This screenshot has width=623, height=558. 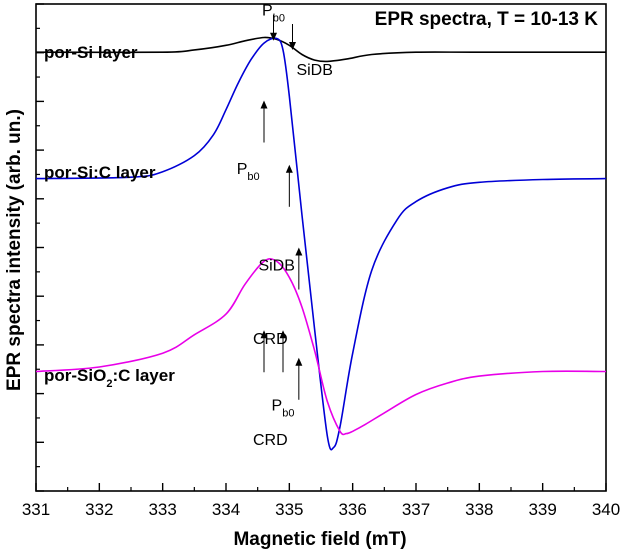 I want to click on x-tick-label-334: 334, so click(x=226, y=509).